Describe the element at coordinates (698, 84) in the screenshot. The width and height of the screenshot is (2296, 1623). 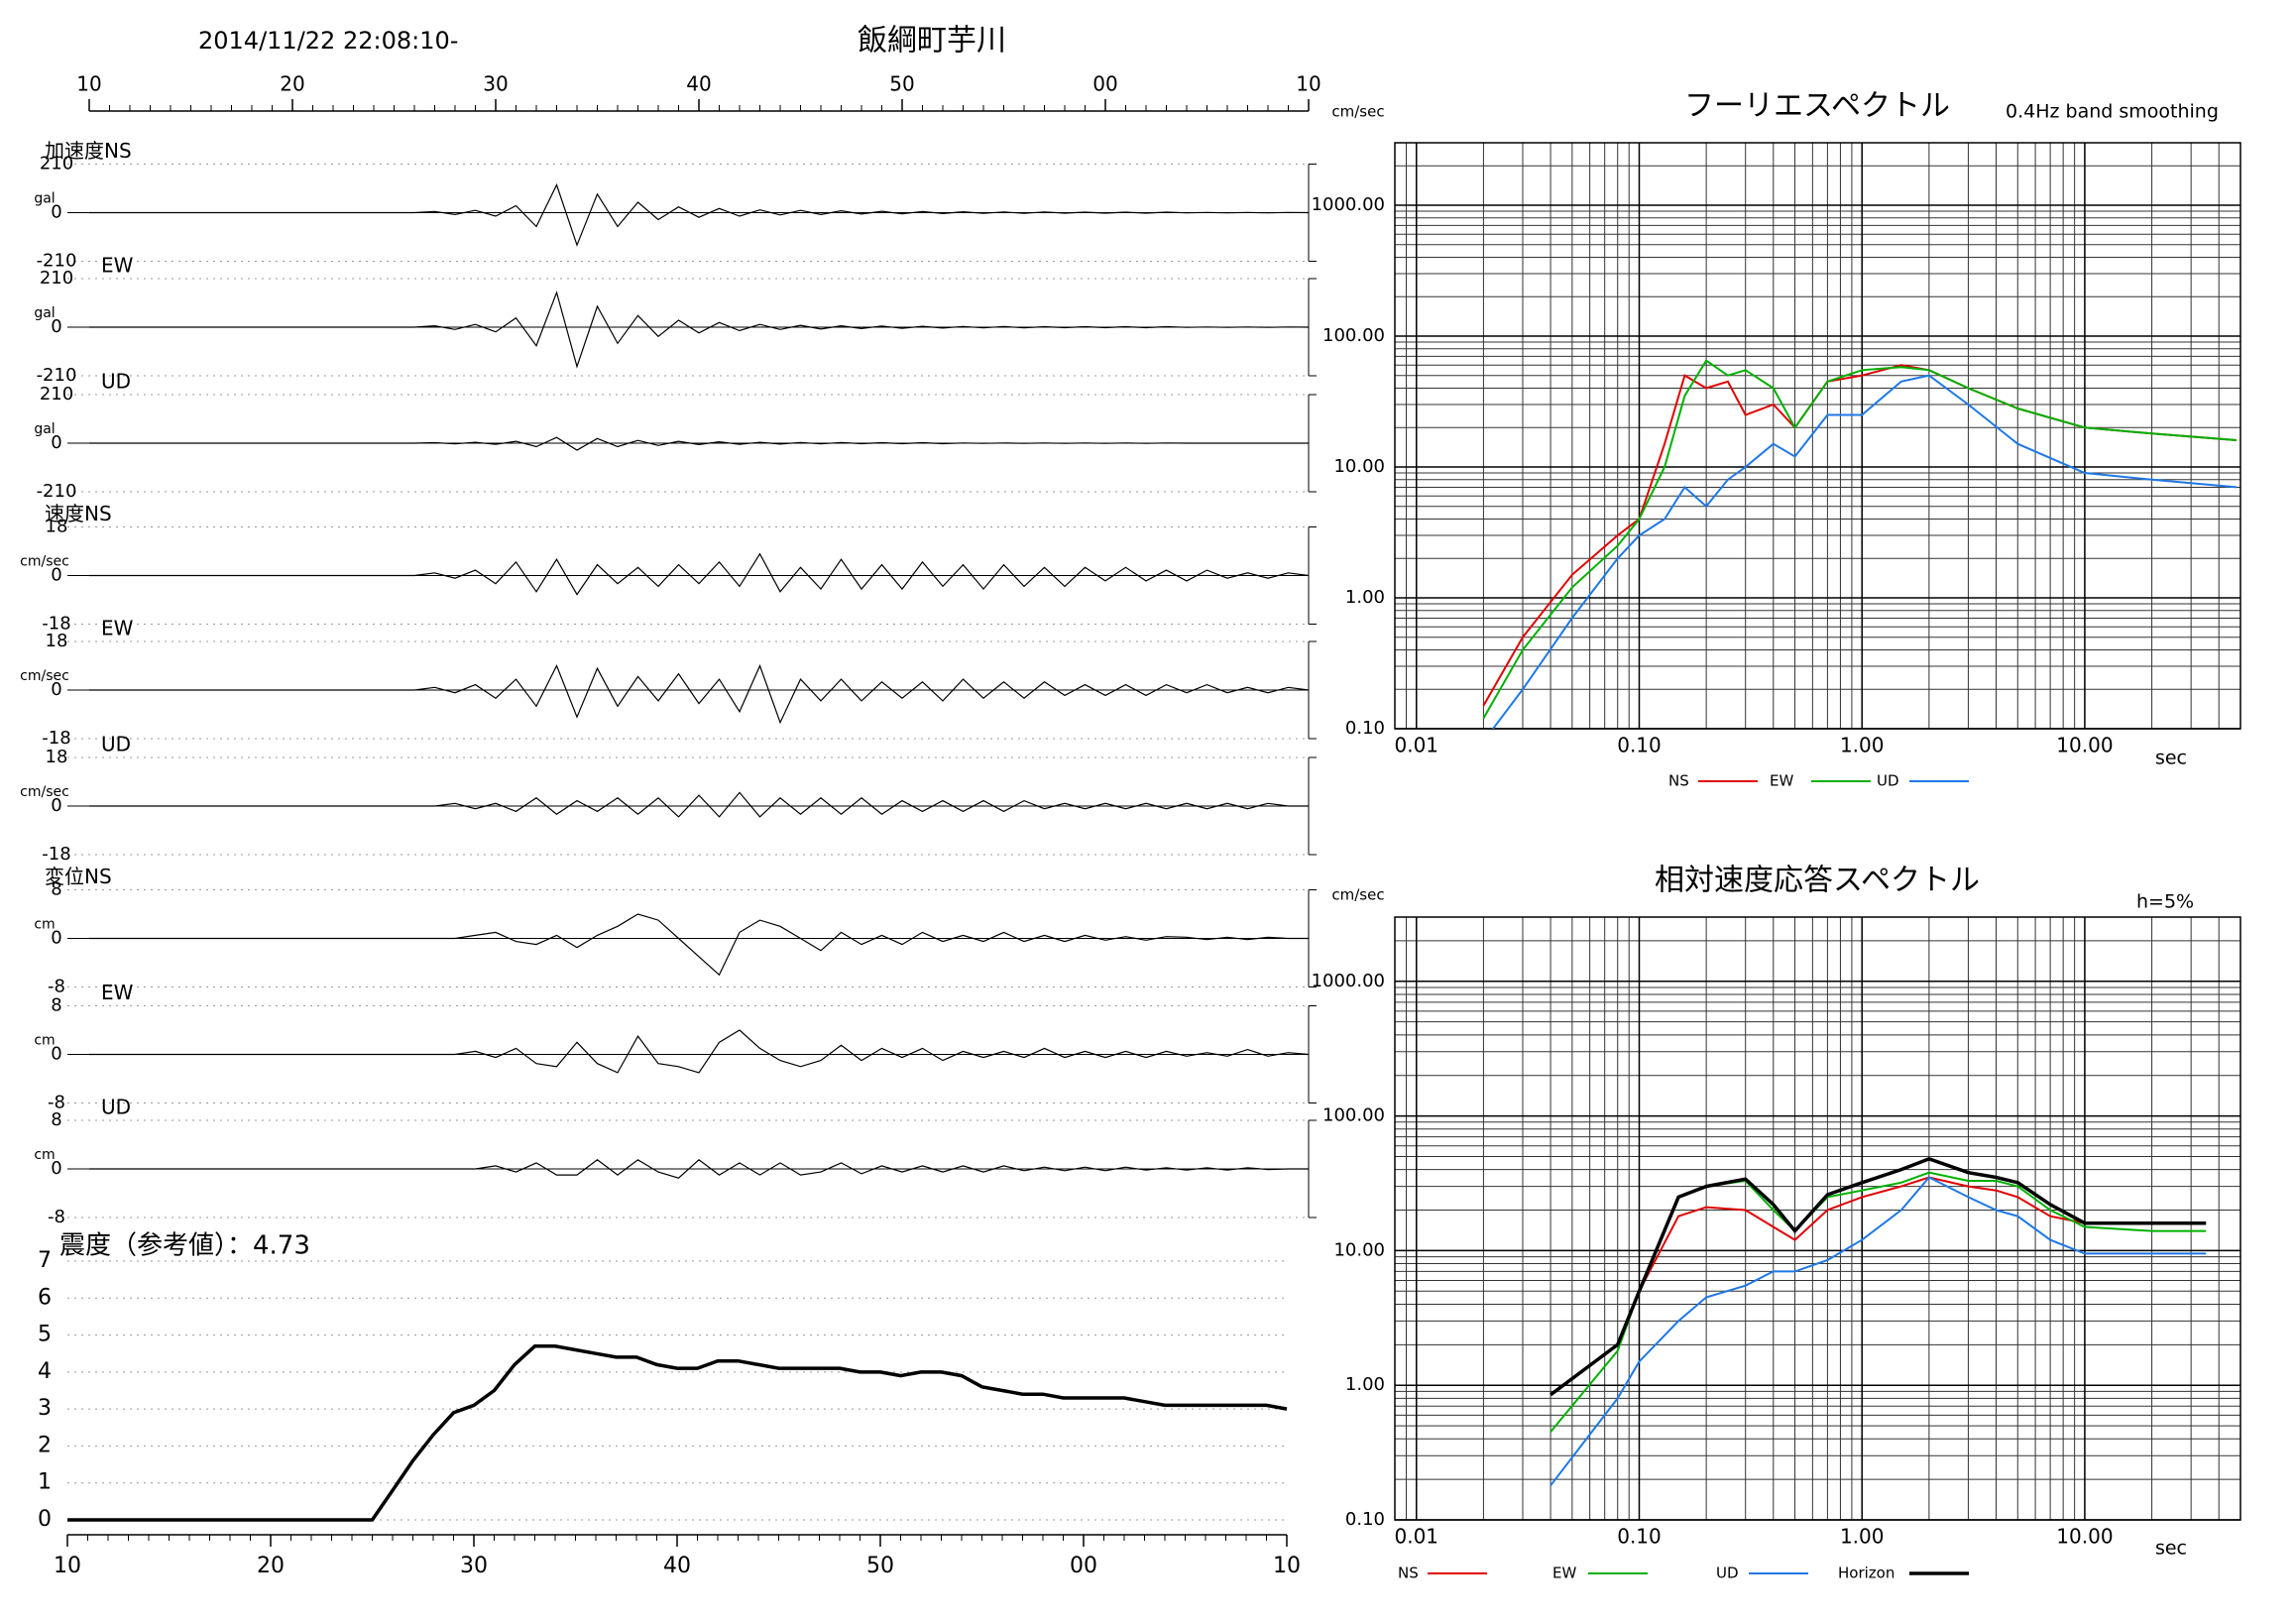
I see `x-tick-label: 40` at that location.